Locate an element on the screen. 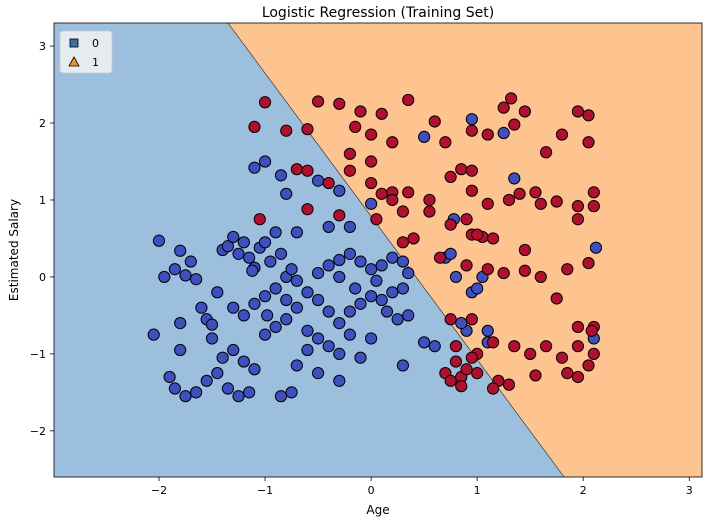 This screenshot has height=520, width=711. x-tick-label: 0 is located at coordinates (371, 490).